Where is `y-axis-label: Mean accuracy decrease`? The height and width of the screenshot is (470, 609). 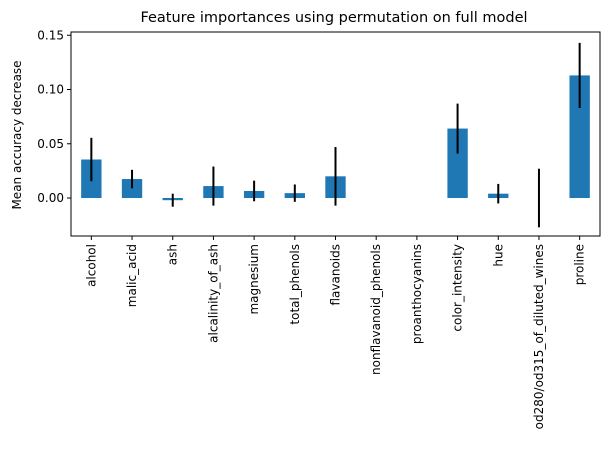 y-axis-label: Mean accuracy decrease is located at coordinates (17, 134).